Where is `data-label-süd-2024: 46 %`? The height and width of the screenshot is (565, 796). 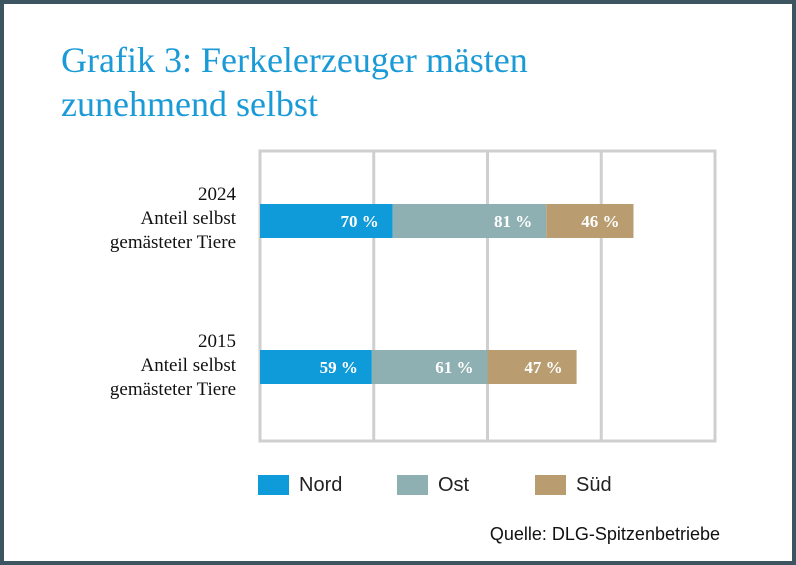 data-label-süd-2024: 46 % is located at coordinates (600, 221).